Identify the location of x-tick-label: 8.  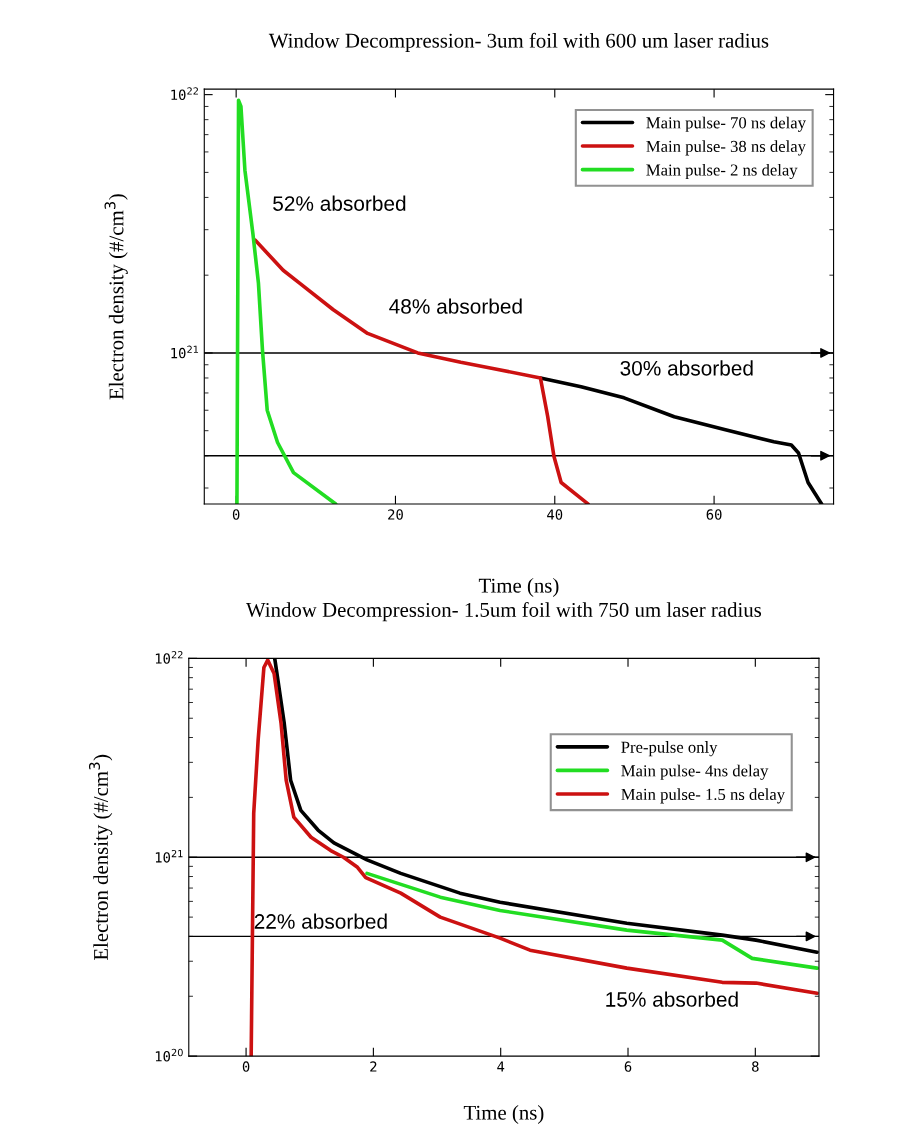
(755, 1066).